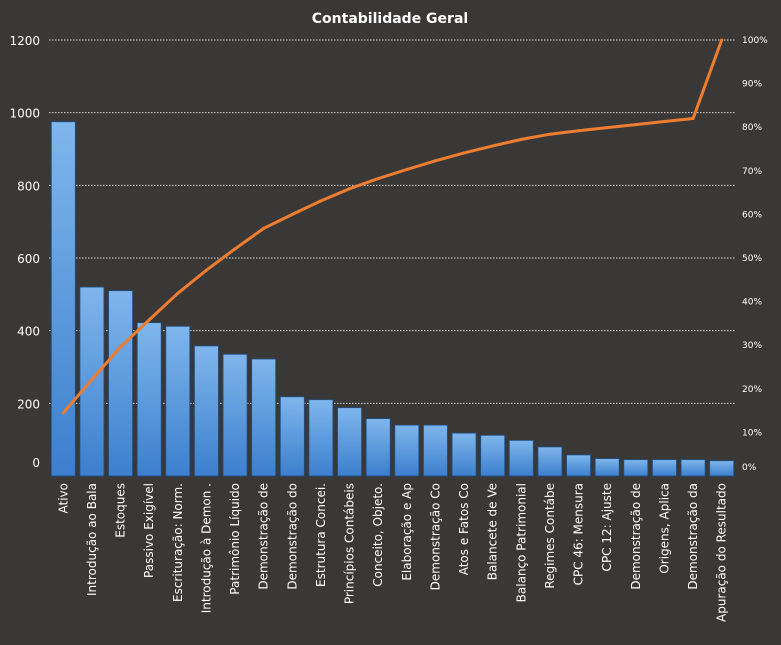  Describe the element at coordinates (464, 529) in the screenshot. I see `category-label: Atos e Fatos Co` at that location.